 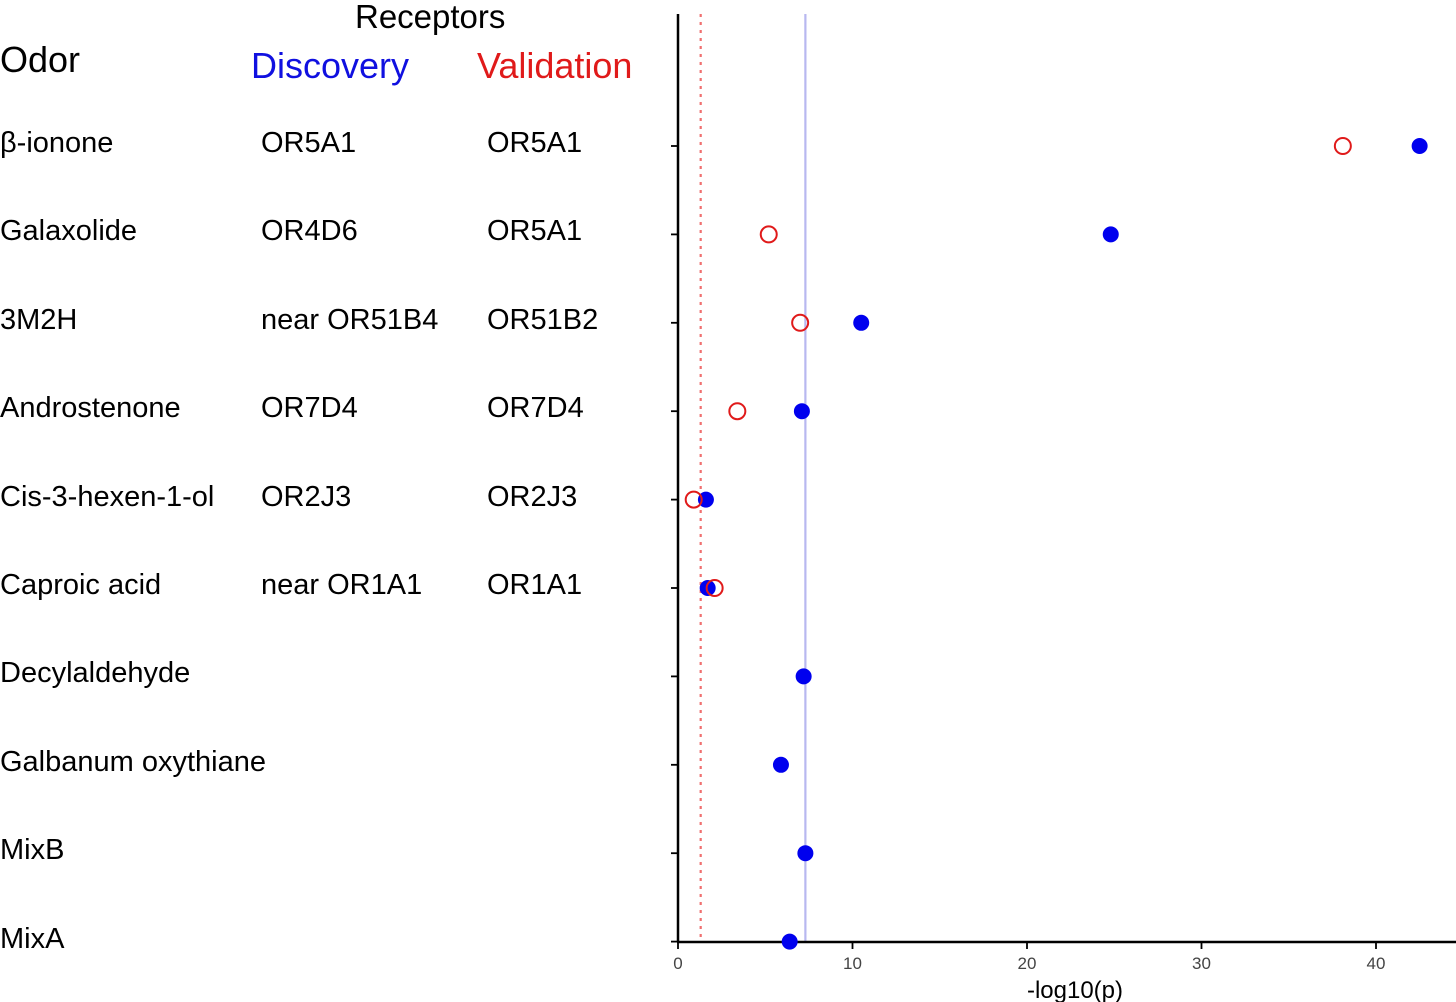 I want to click on x-axis-title: -log10(p), so click(x=1075, y=989).